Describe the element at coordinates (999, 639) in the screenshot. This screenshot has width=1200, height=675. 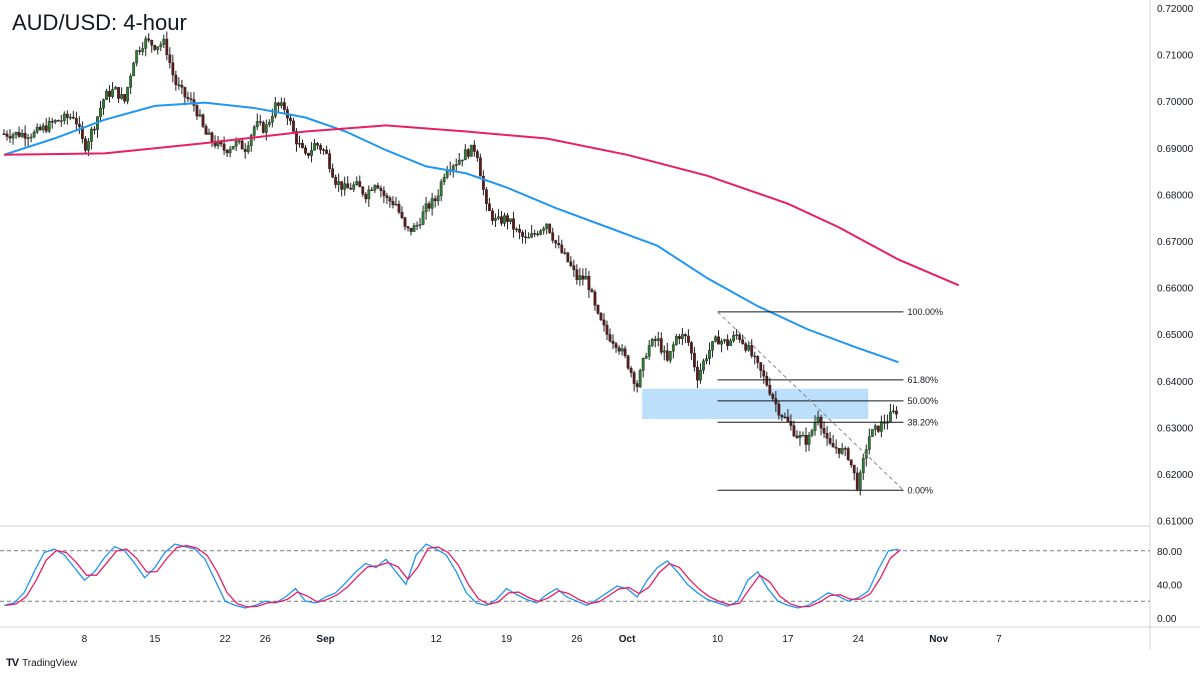
I see `time-tick-label: 7` at that location.